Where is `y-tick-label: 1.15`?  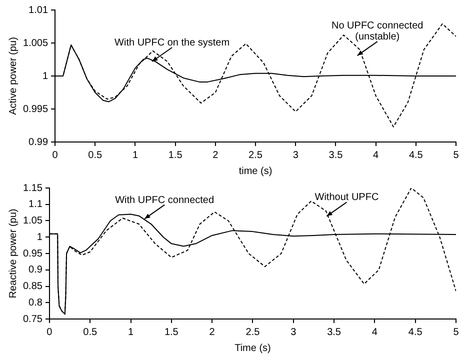
y-tick-label: 1.15 is located at coordinates (32, 188).